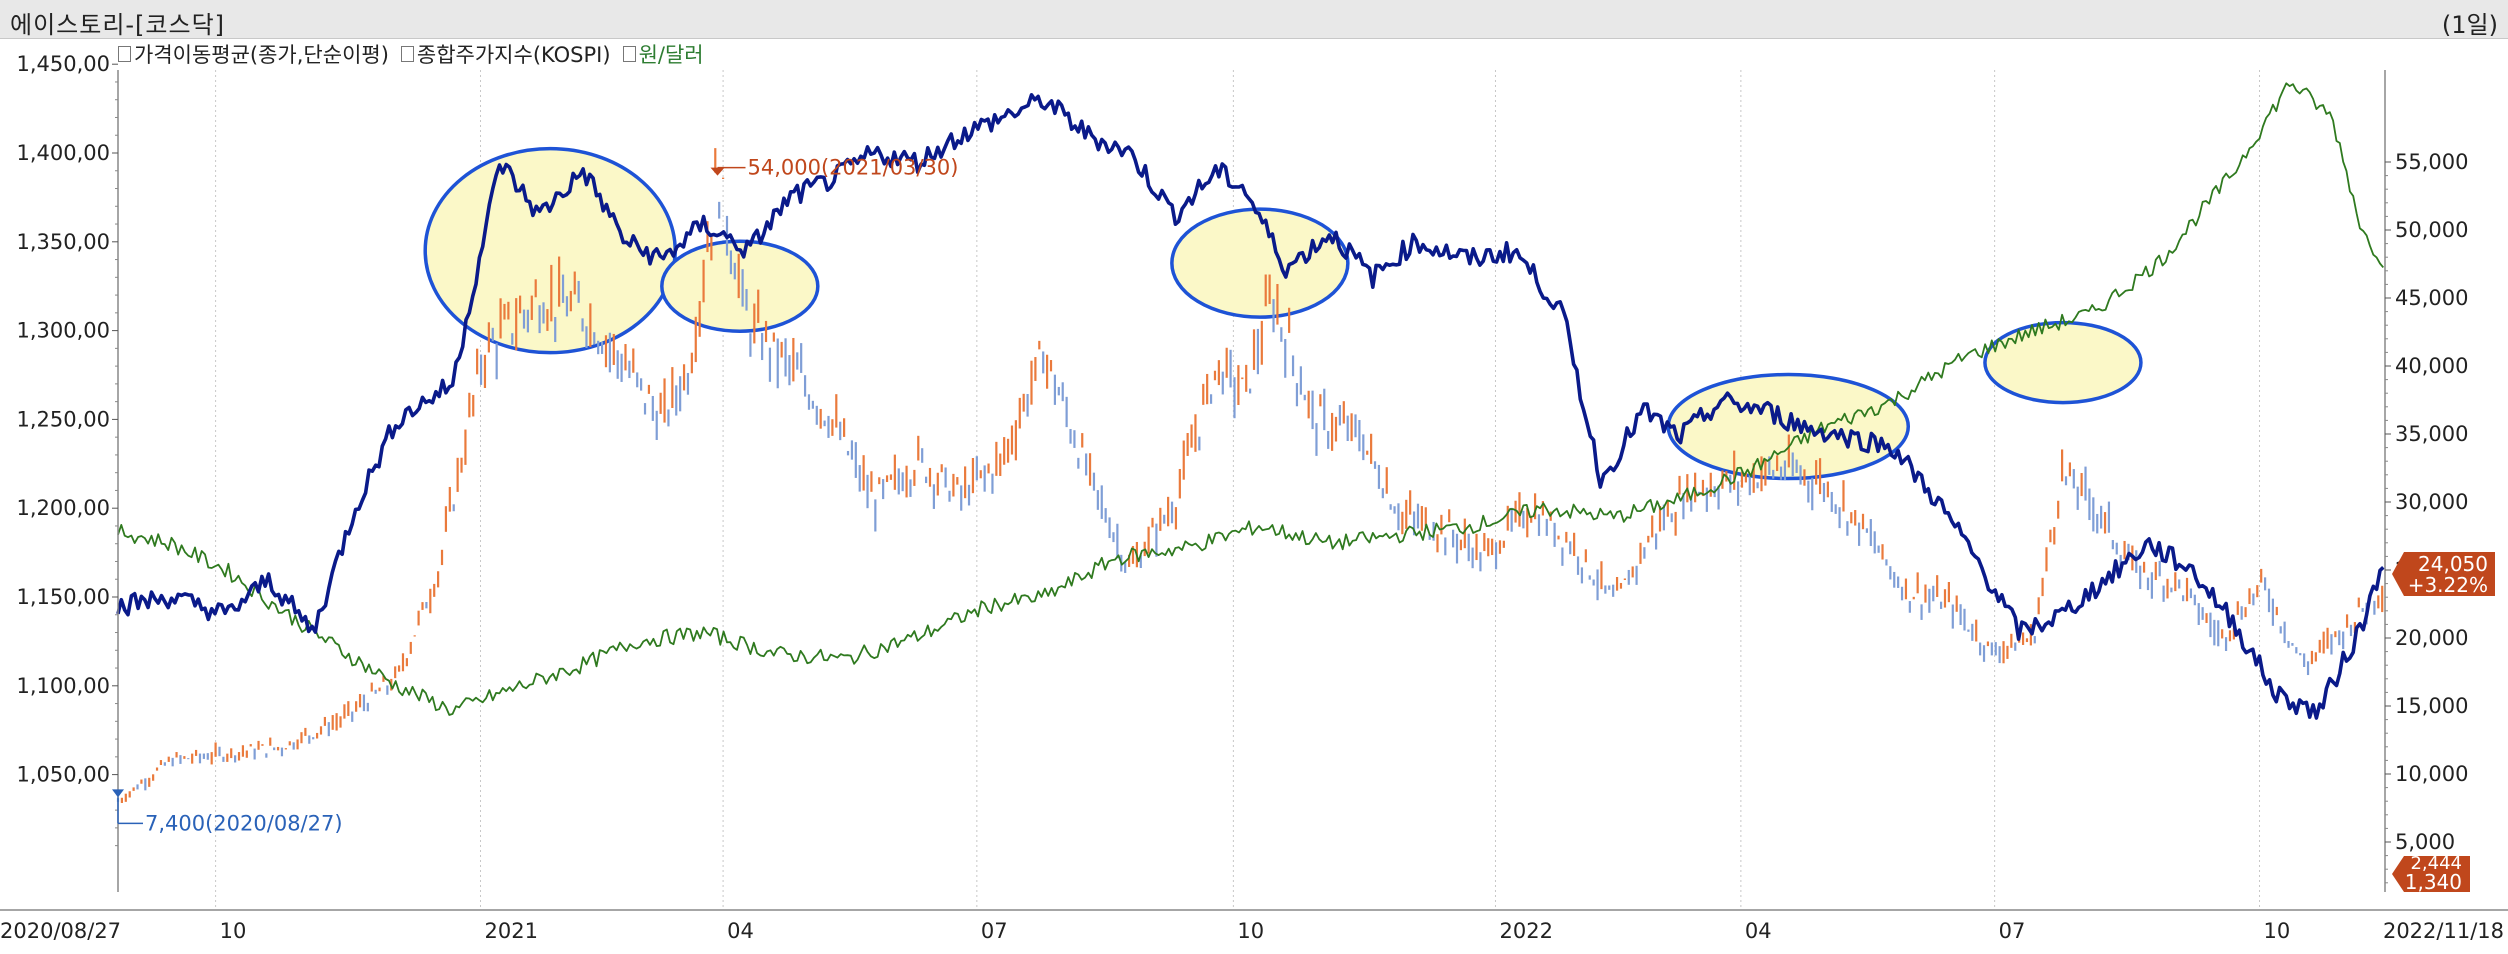 The height and width of the screenshot is (954, 2508). What do you see at coordinates (2431, 774) in the screenshot?
I see `right-tick-label: 10,000` at bounding box center [2431, 774].